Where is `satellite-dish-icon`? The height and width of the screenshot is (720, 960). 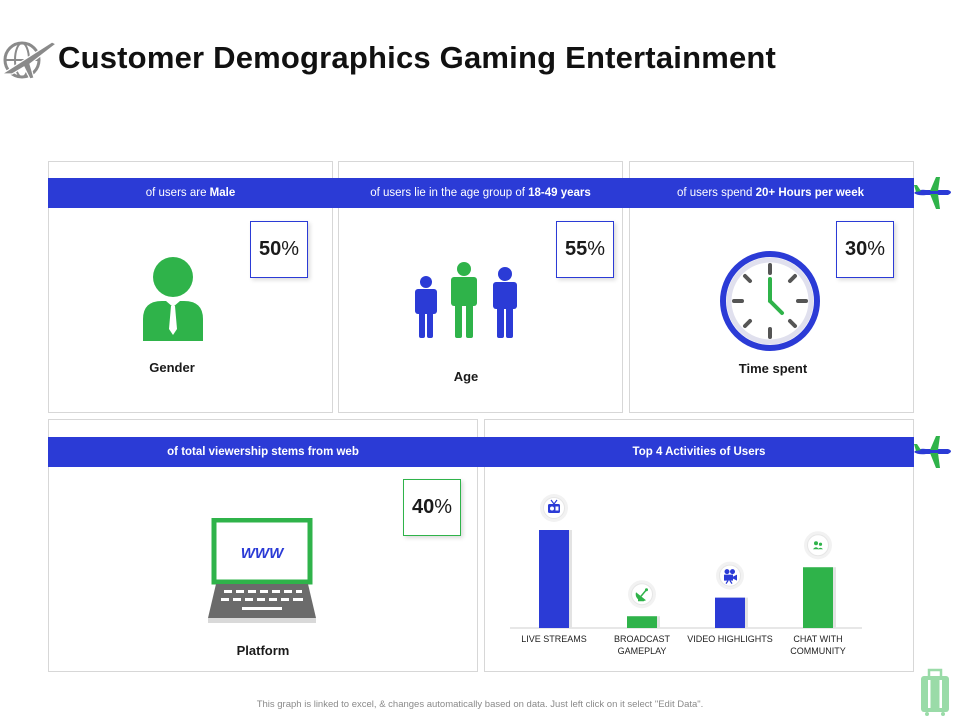
satellite-dish-icon is located at coordinates (642, 594).